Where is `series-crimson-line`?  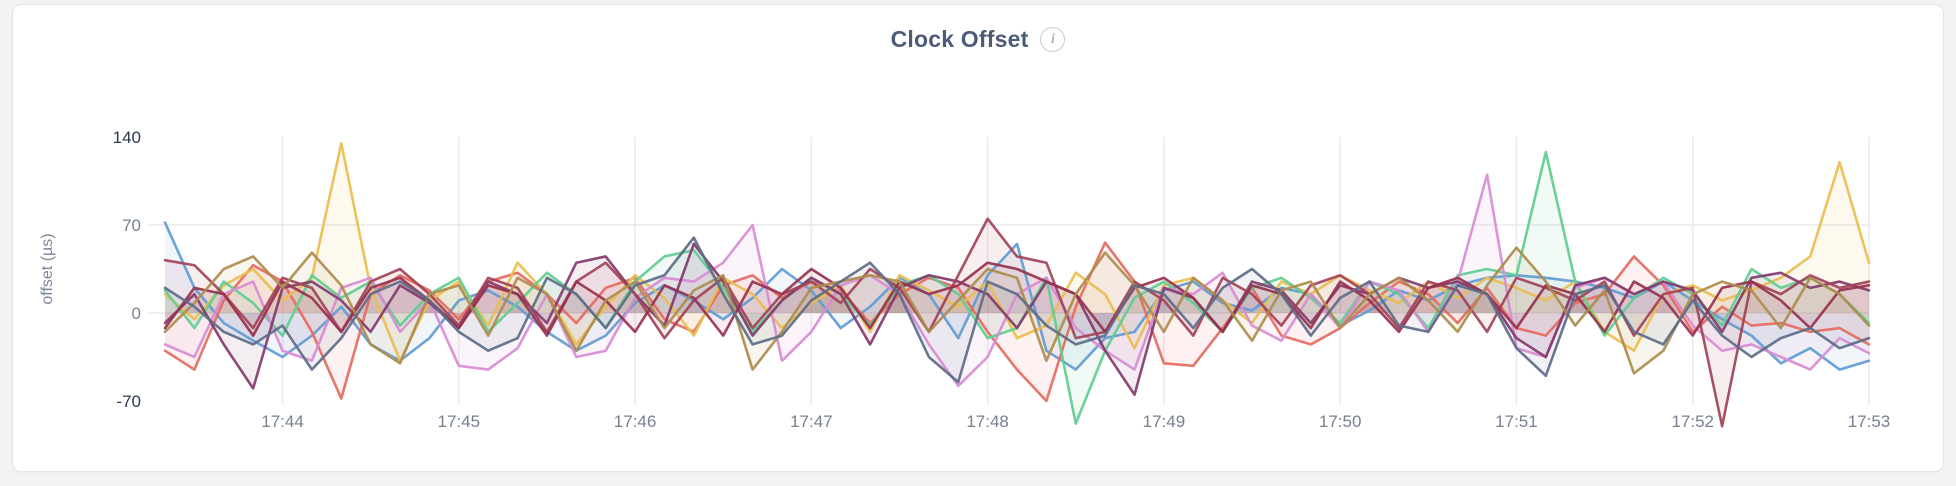
series-crimson-line is located at coordinates (1017, 299).